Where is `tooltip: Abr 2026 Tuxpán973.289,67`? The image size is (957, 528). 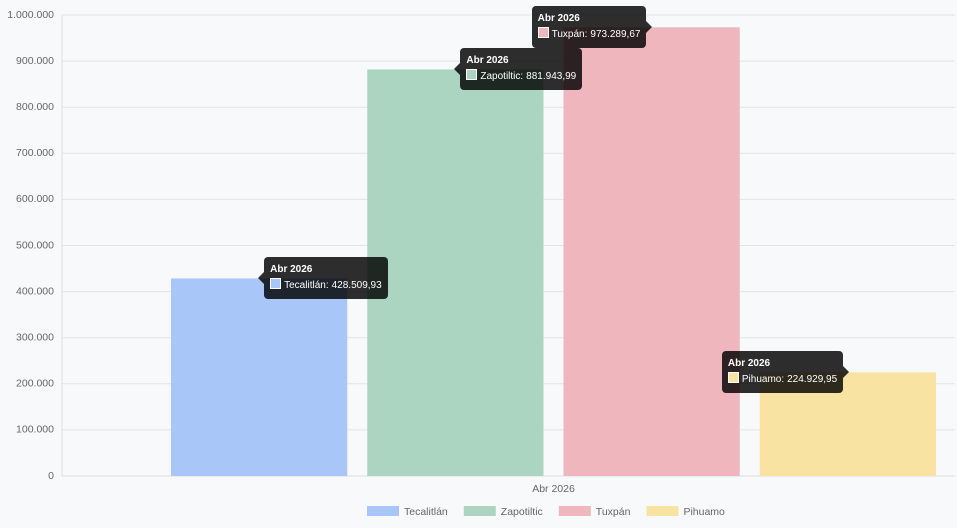
tooltip: Abr 2026 Tuxpán973.289,67 is located at coordinates (592, 27).